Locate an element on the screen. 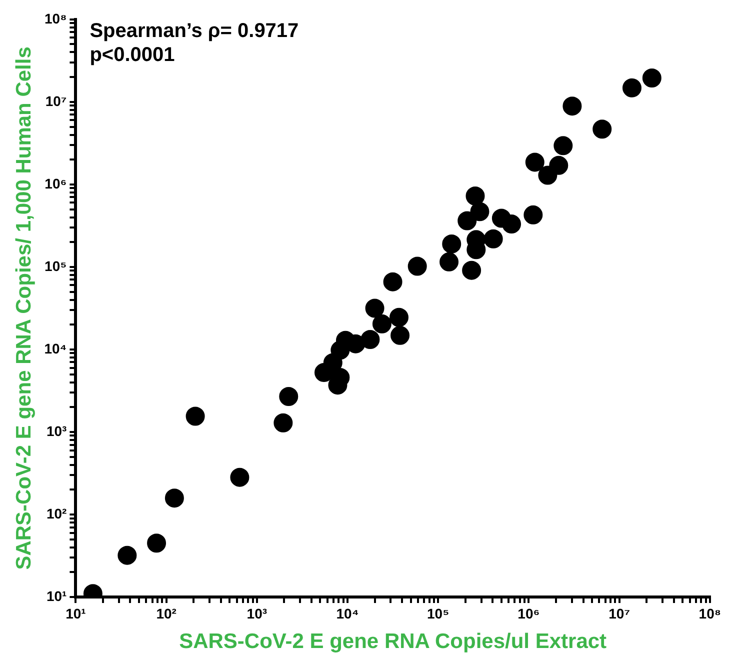 Image resolution: width=732 pixels, height=667 pixels. annotation: p<0.0001 is located at coordinates (132, 55).